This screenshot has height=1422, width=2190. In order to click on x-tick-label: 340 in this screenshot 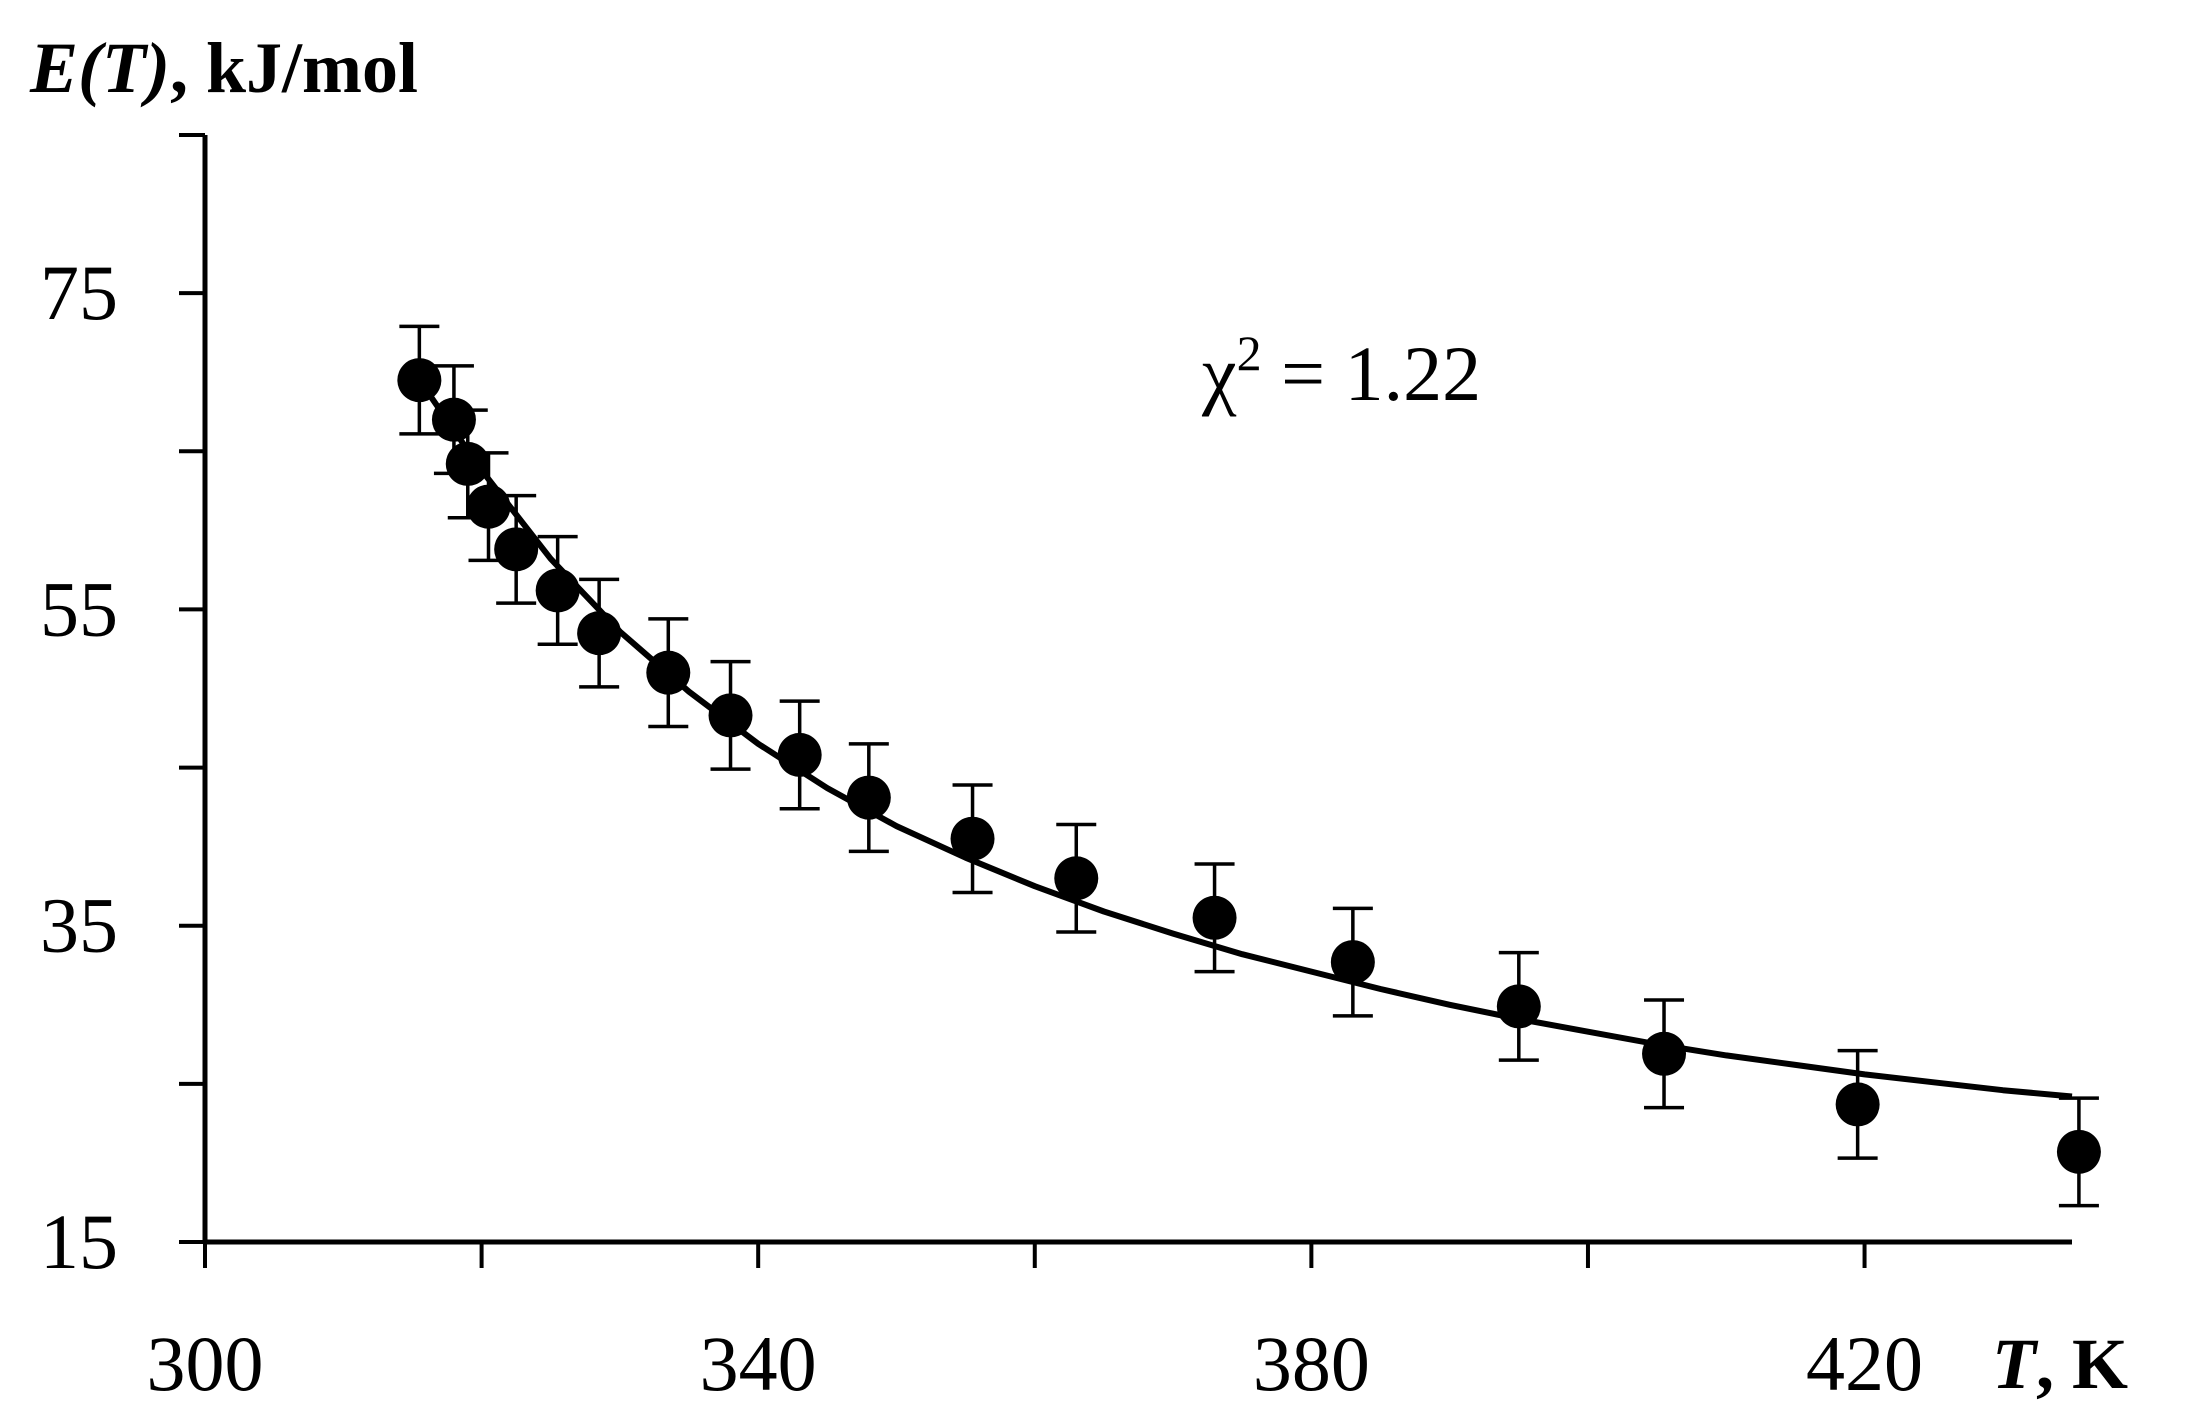, I will do `click(758, 1363)`.